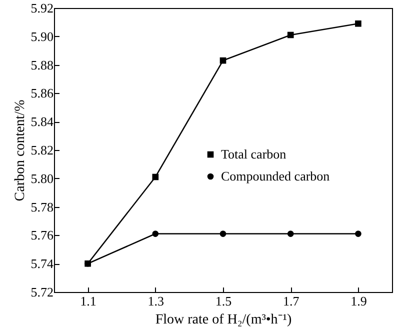  I want to click on x-tick-label: 1.3, so click(156, 301).